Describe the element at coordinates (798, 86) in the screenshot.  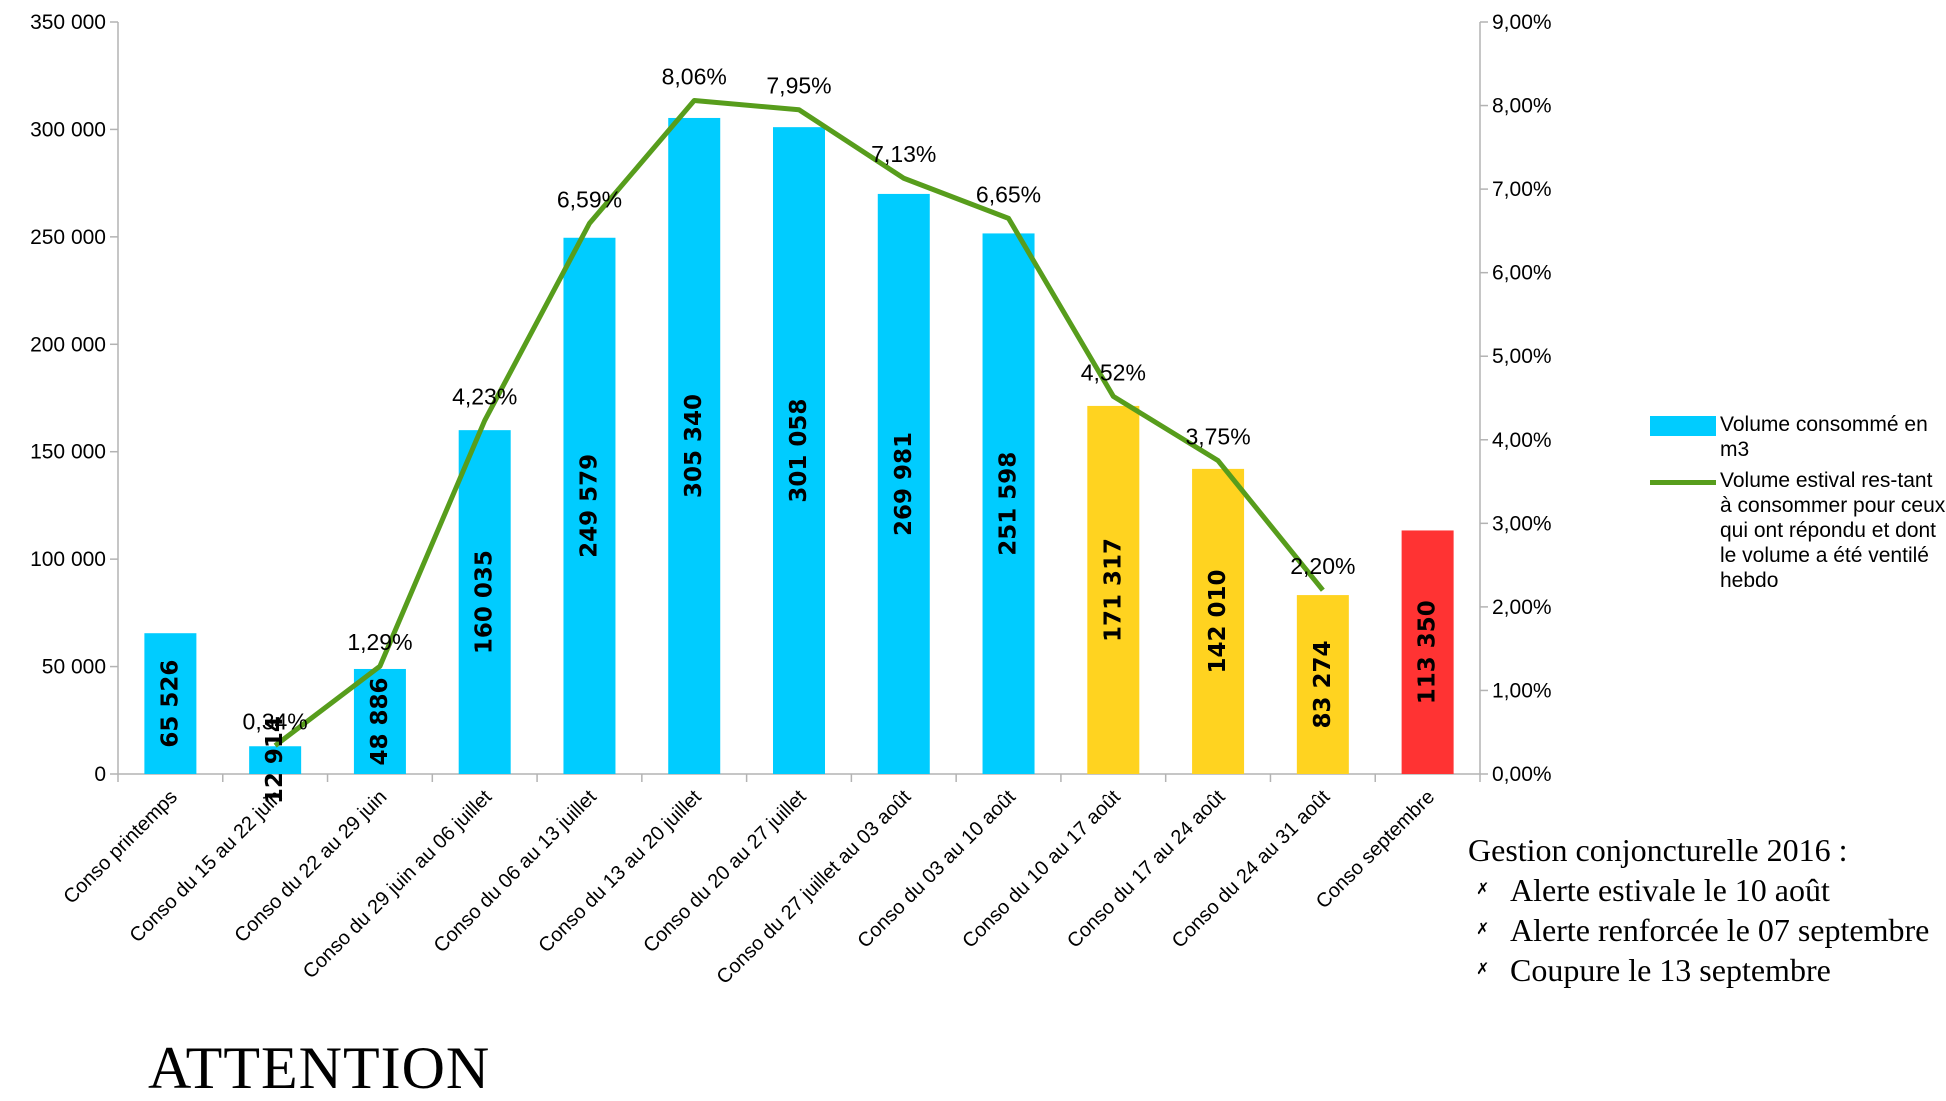
I see `line-value-label: 7,95%` at that location.